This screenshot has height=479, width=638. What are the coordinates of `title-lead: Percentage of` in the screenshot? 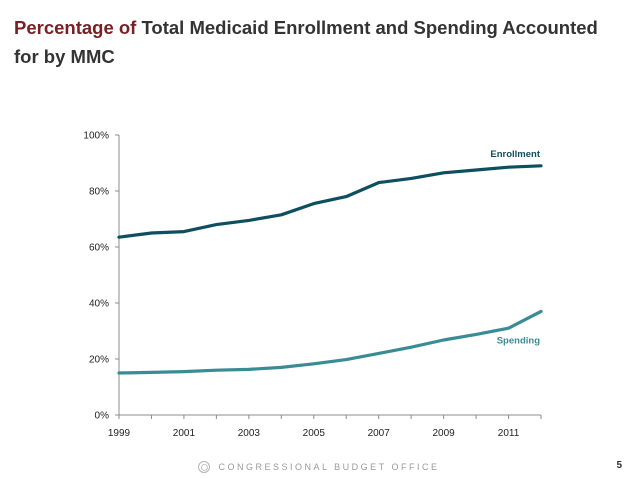 It's located at (75, 27).